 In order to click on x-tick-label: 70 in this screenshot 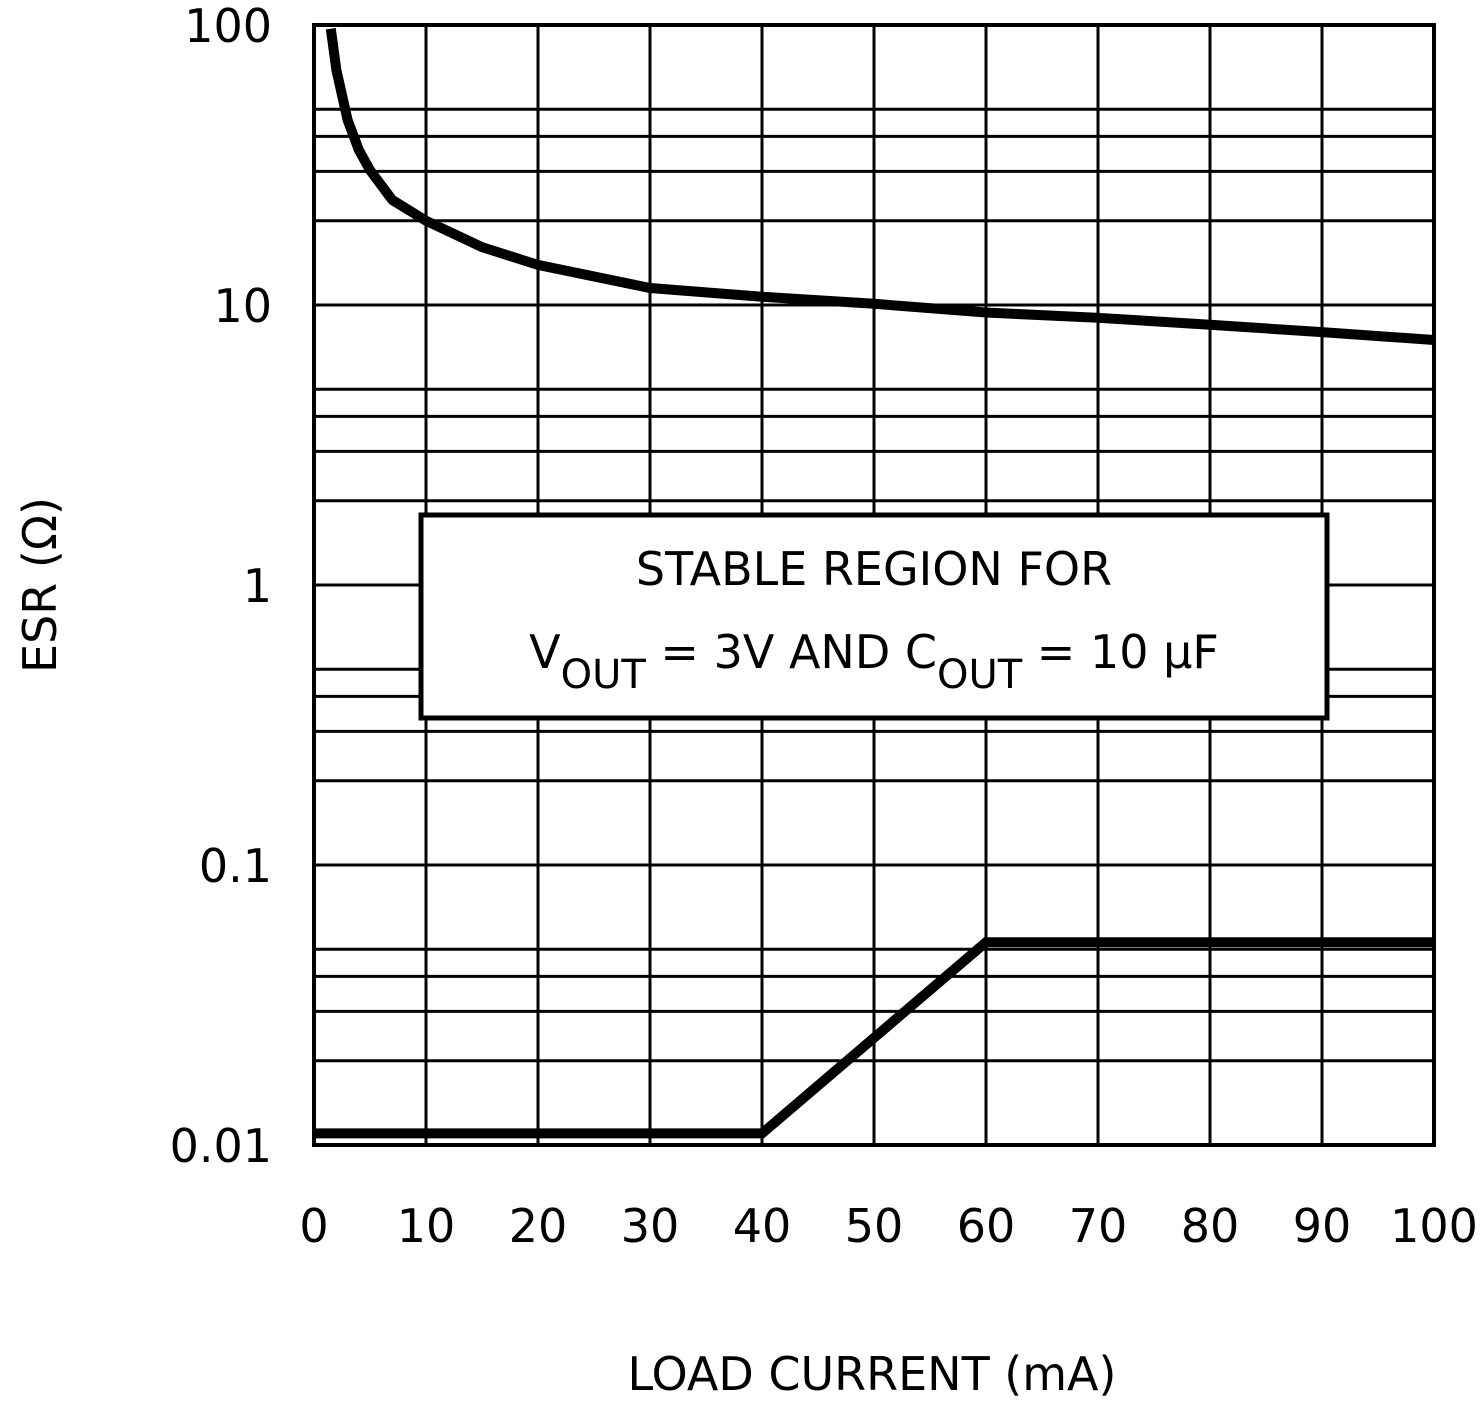, I will do `click(1098, 1226)`.